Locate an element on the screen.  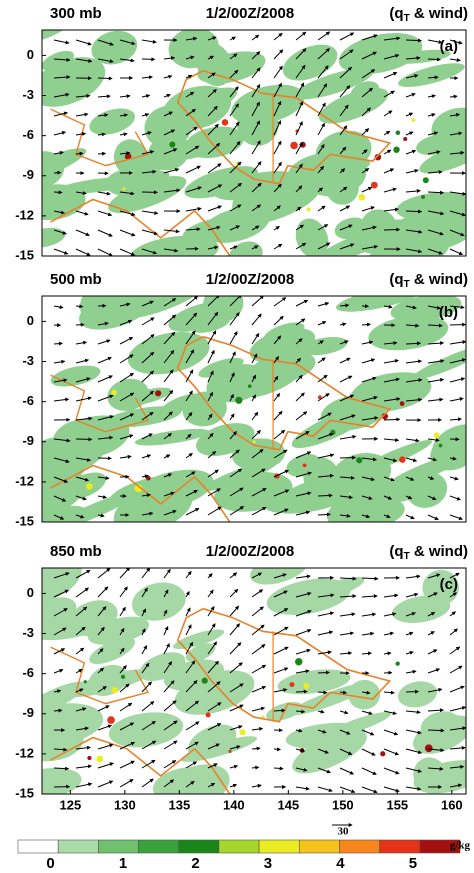
y-tick-label: -9 is located at coordinates (28, 712).